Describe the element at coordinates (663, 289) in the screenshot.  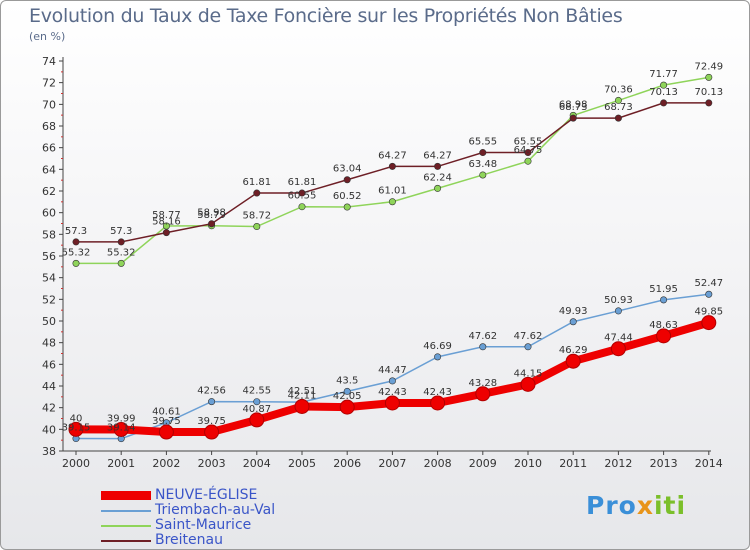
I see `data-label-triembach-au-val: 51.95` at that location.